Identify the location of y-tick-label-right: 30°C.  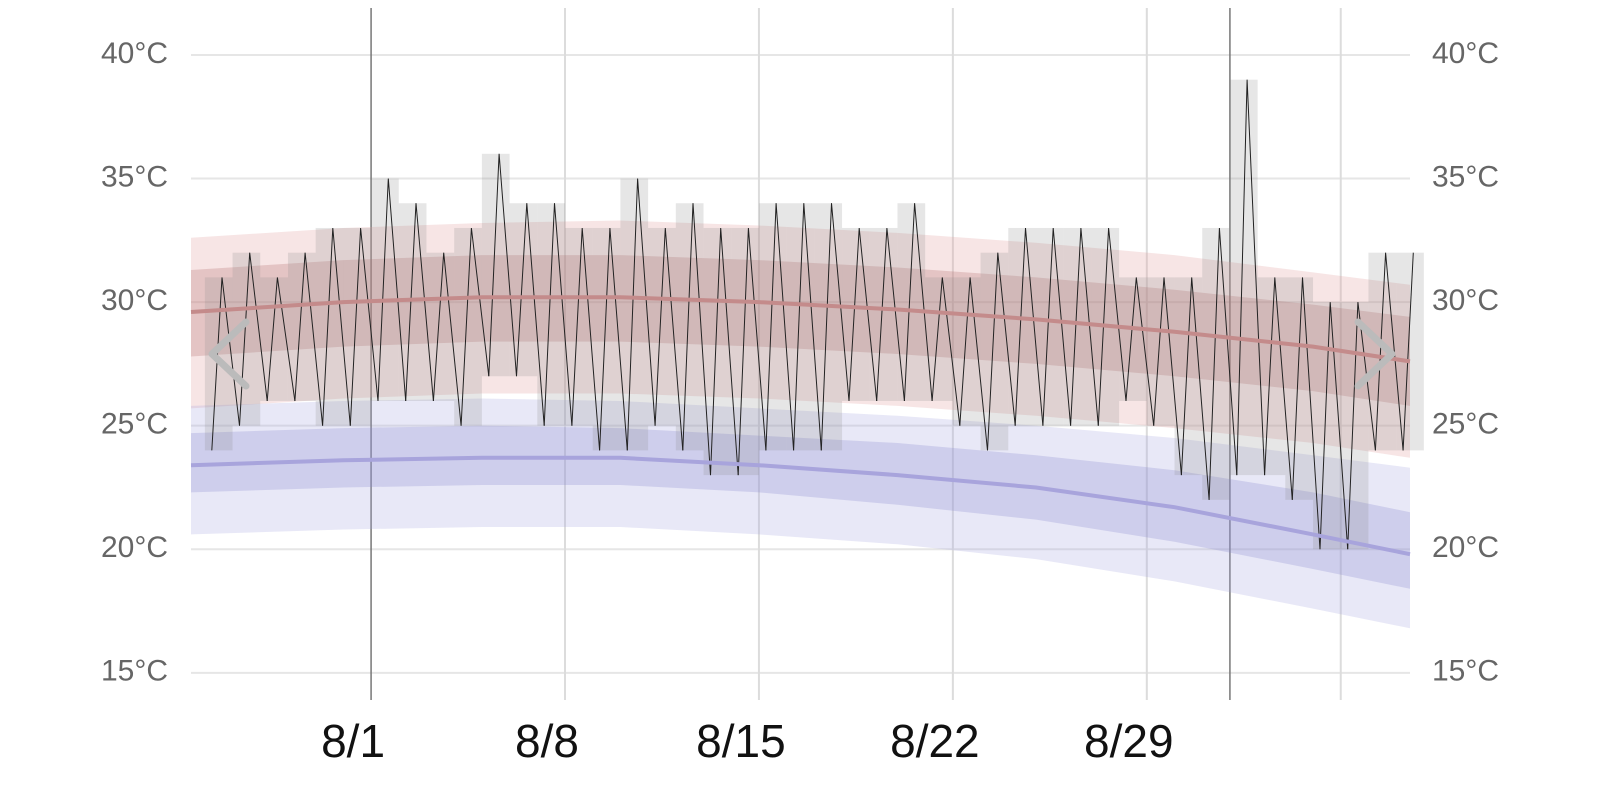
(1465, 300).